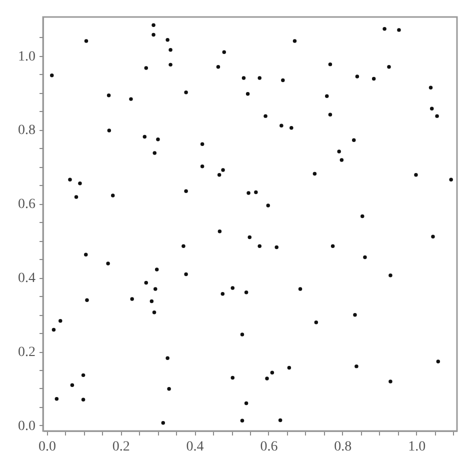 Image resolution: width=474 pixels, height=466 pixels. What do you see at coordinates (27, 130) in the screenshot?
I see `y-tick-label: 0.8` at bounding box center [27, 130].